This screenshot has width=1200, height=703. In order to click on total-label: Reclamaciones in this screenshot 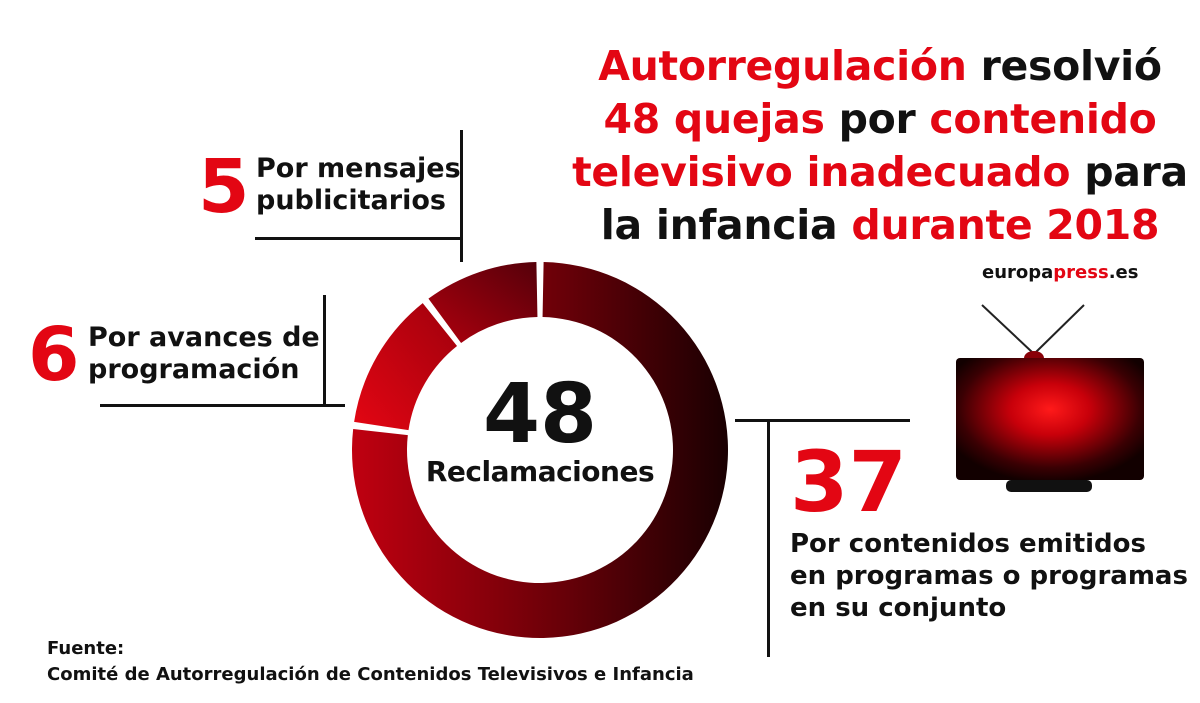, I will do `click(540, 471)`.